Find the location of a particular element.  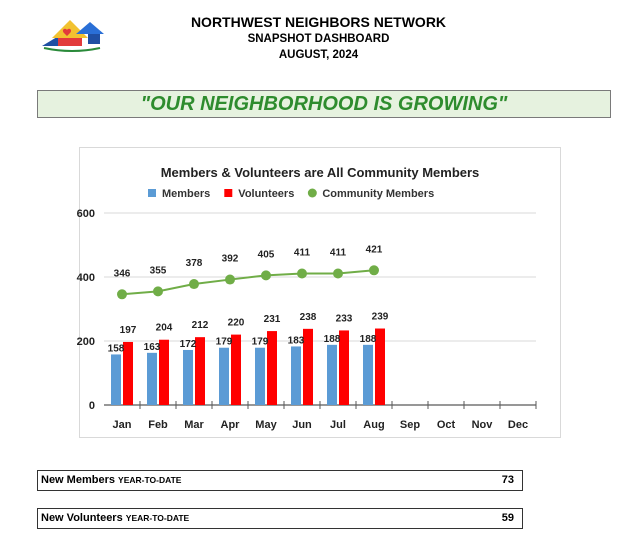

organization-logo is located at coordinates (73, 36).